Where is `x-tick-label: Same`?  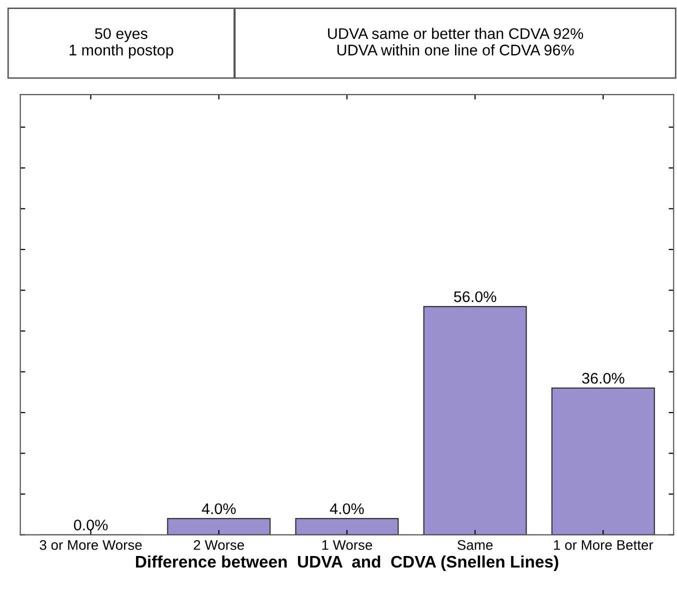 x-tick-label: Same is located at coordinates (475, 545).